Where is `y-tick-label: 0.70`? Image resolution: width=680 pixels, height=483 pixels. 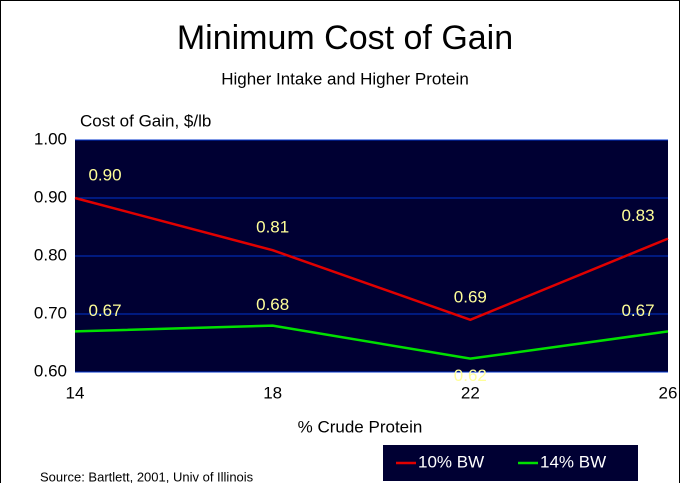
y-tick-label: 0.70 is located at coordinates (50, 312).